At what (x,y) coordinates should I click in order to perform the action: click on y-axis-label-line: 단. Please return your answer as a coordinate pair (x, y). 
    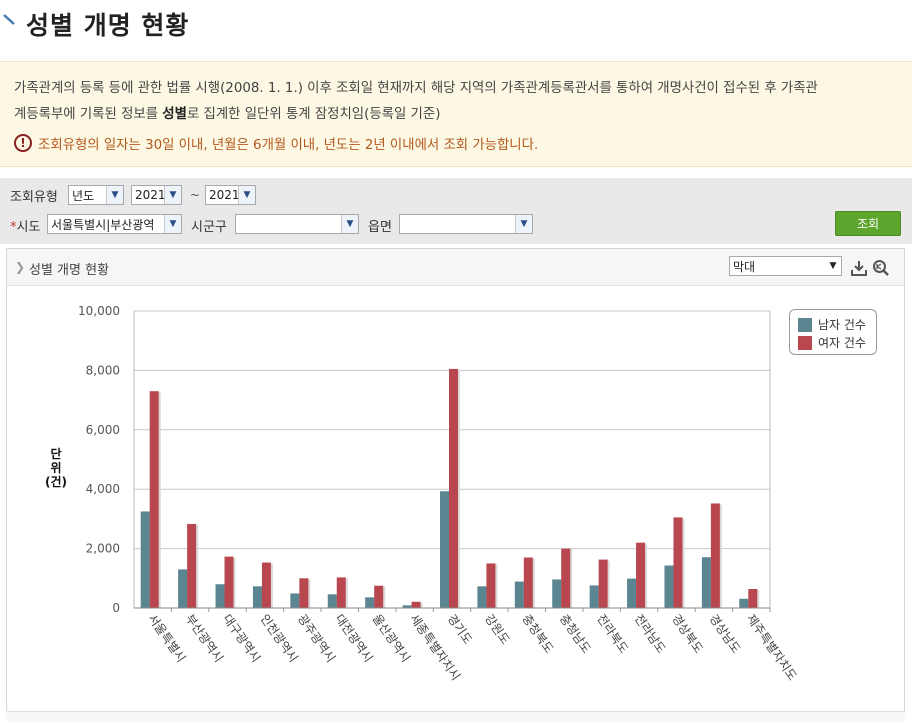
    Looking at the image, I should click on (56, 454).